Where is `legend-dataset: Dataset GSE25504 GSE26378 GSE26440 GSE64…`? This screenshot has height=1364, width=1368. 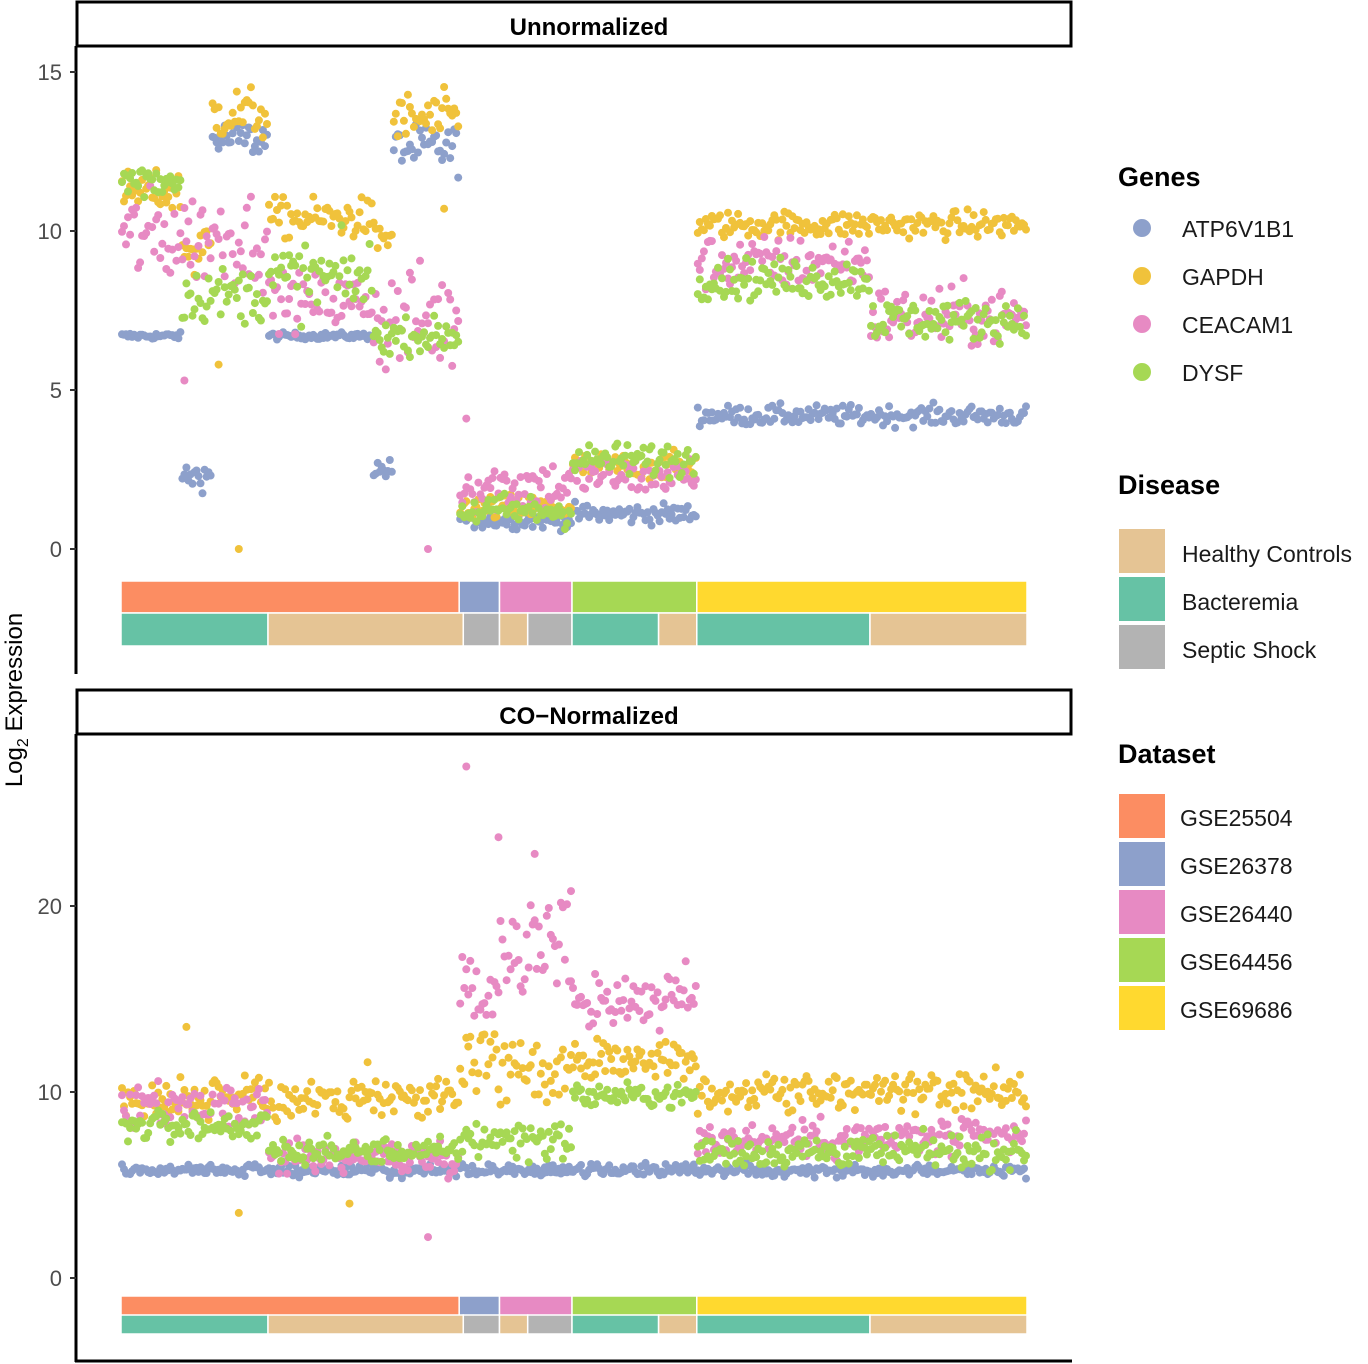 legend-dataset: Dataset GSE25504 GSE26378 GSE26440 GSE64… is located at coordinates (1205, 884).